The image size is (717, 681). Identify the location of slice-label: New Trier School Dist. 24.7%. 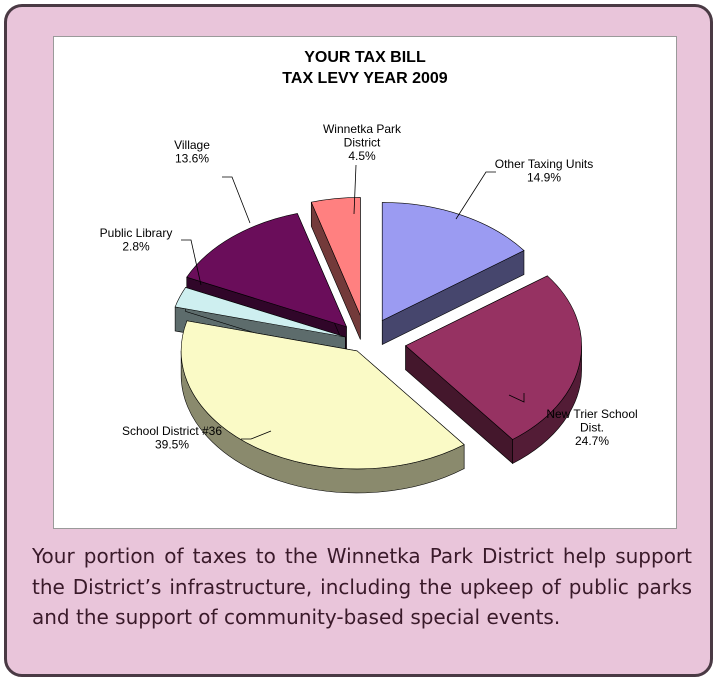
(591, 427).